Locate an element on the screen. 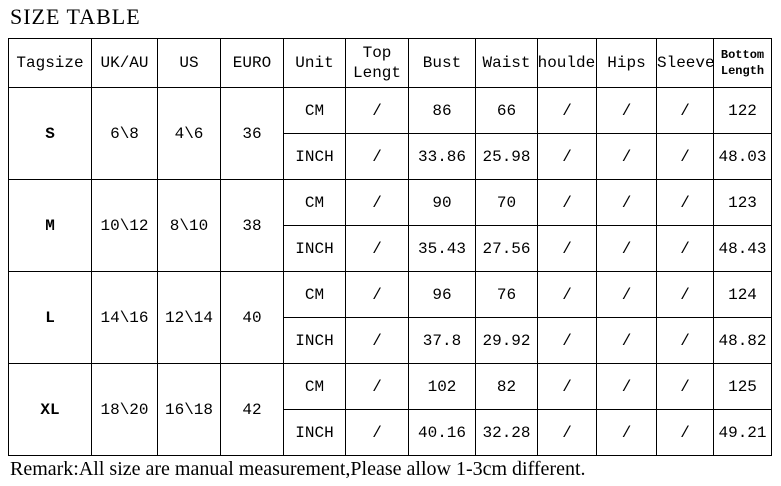 The height and width of the screenshot is (486, 781). measure-cell: 48.03 is located at coordinates (742, 156).